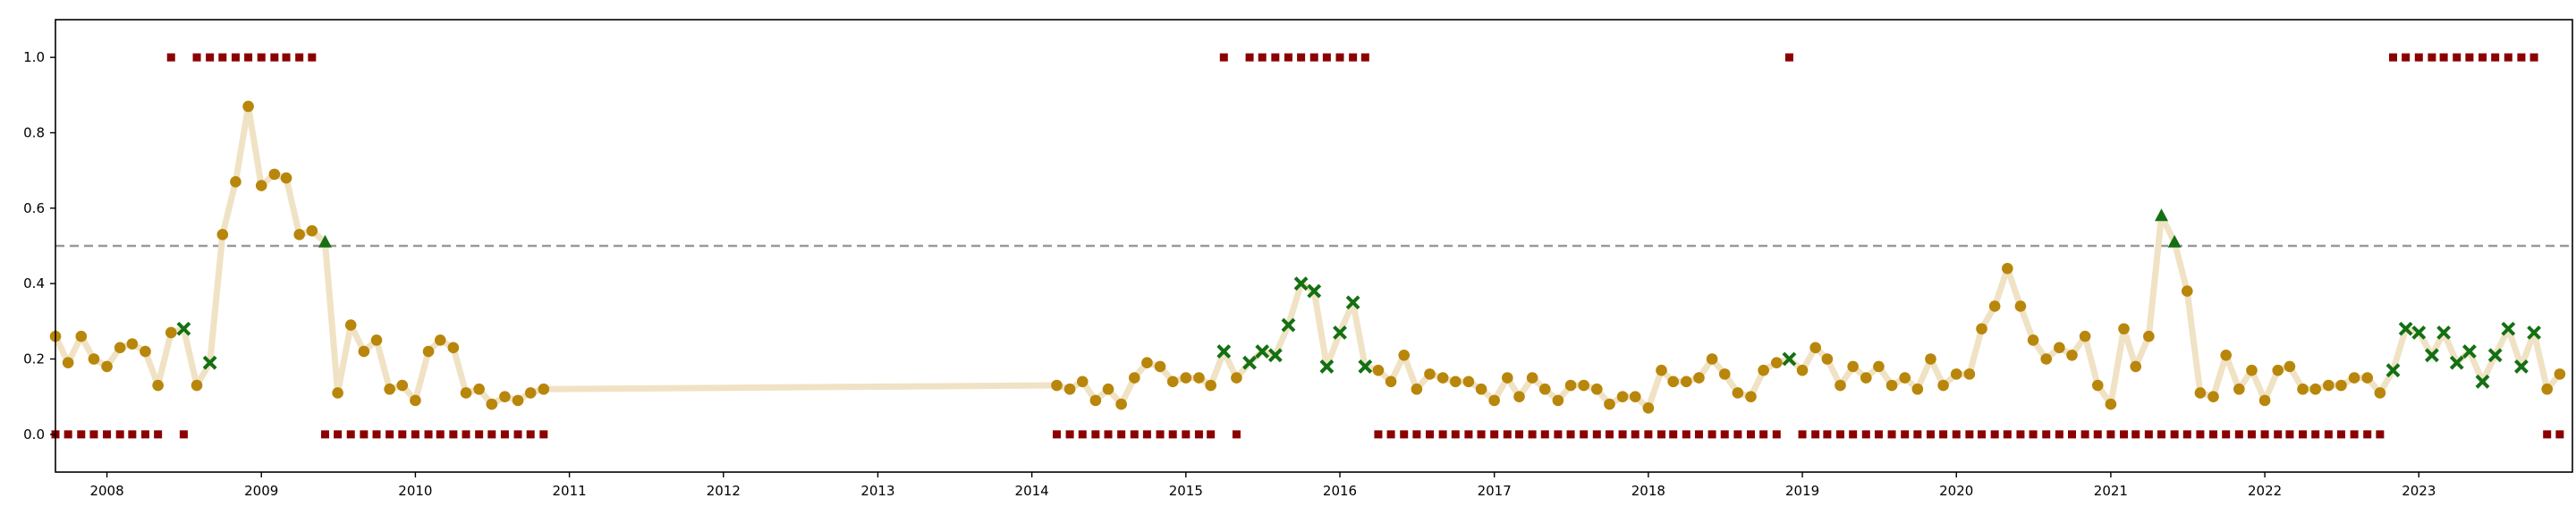 The width and height of the screenshot is (2576, 515). I want to click on y-tick-label: 0.4, so click(34, 283).